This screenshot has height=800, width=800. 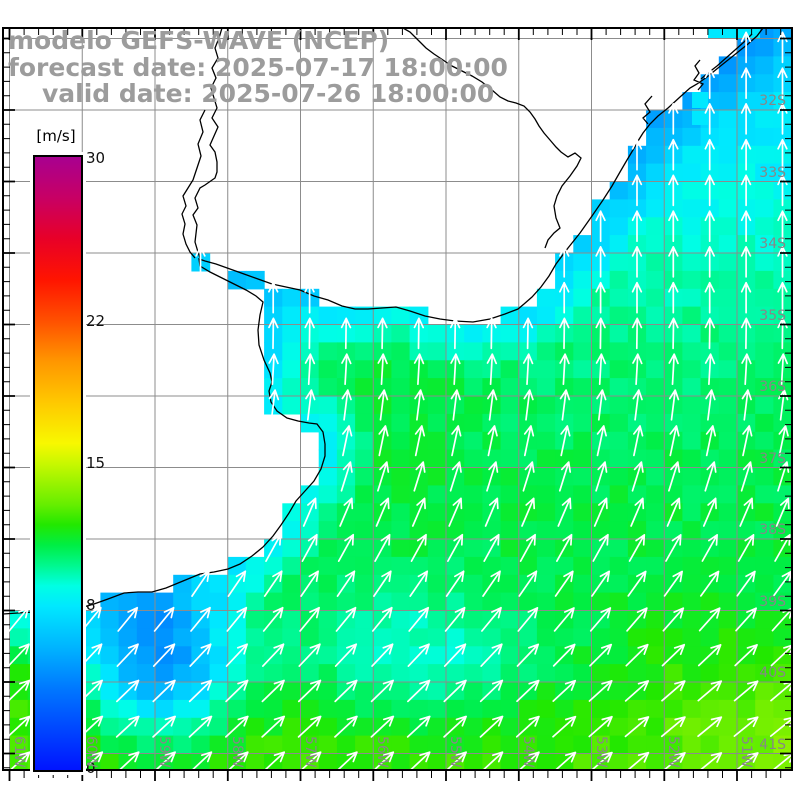 What do you see at coordinates (91, 752) in the screenshot?
I see `longitude-label: 60W` at bounding box center [91, 752].